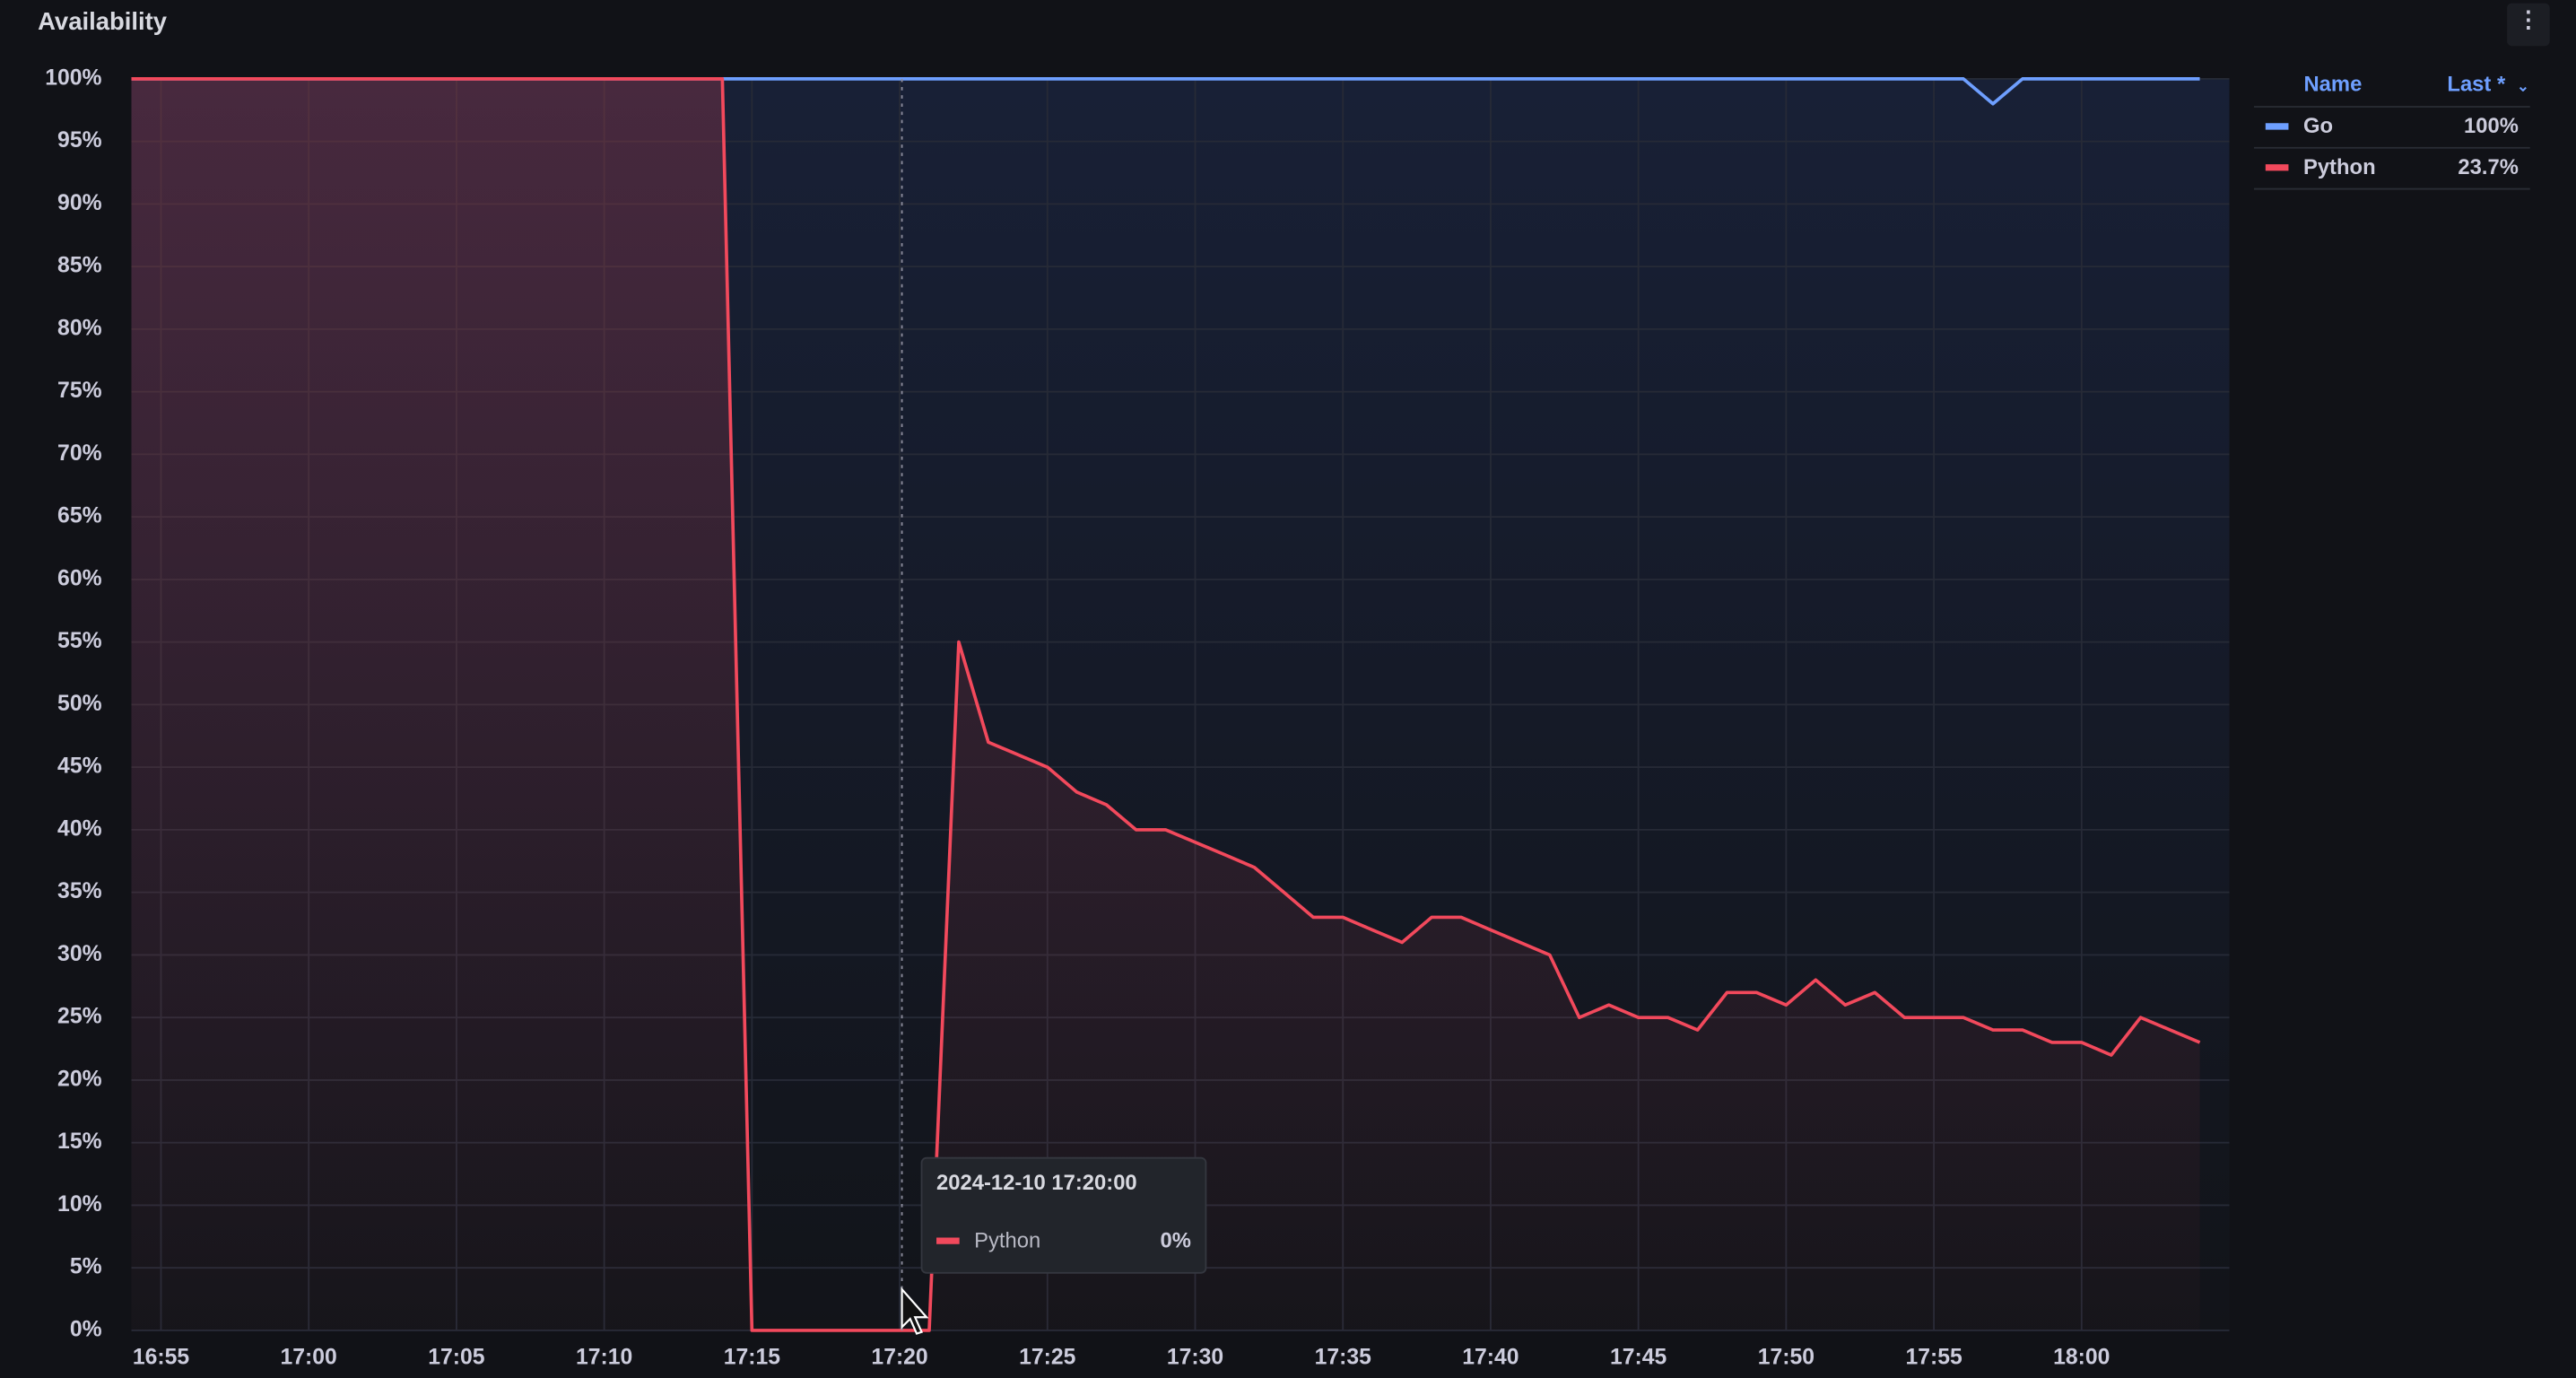 This screenshot has width=2576, height=1378. I want to click on menu-icon: ⋮, so click(2528, 20).